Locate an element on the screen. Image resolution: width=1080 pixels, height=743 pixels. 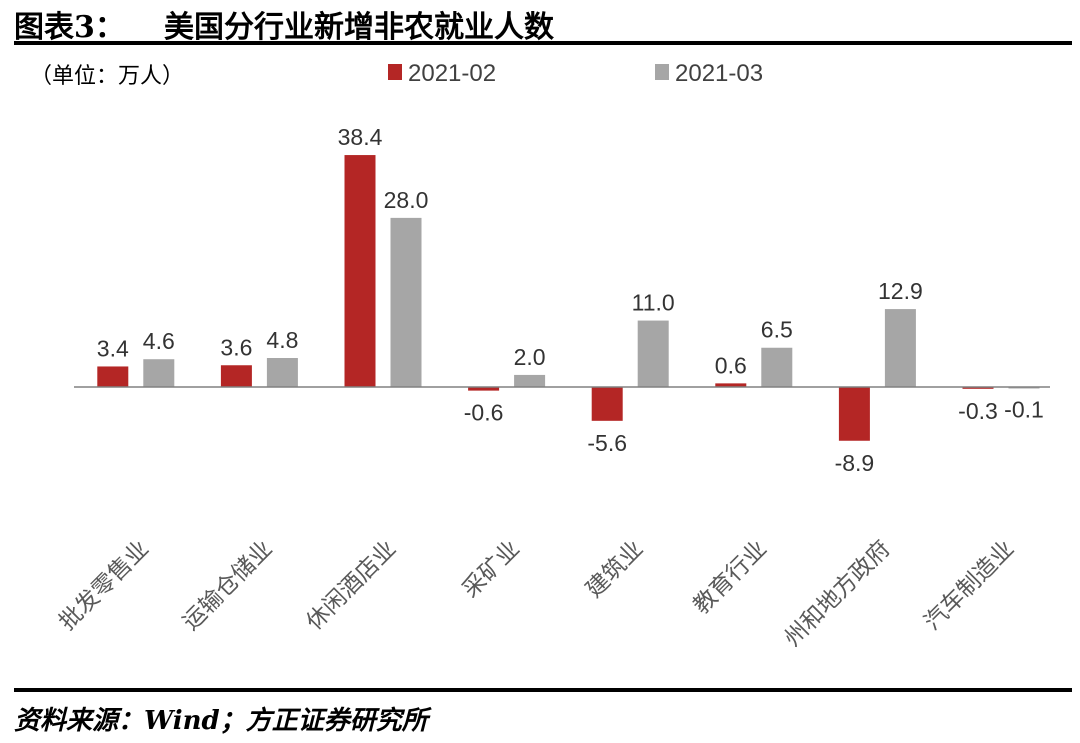
category-label-7: 州和地方政府 is located at coordinates (838, 594).